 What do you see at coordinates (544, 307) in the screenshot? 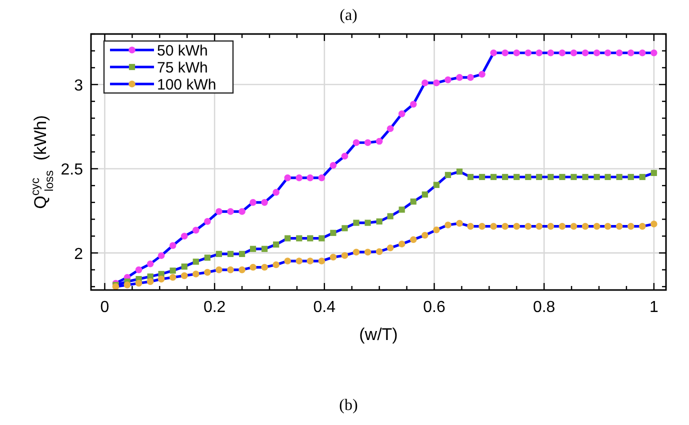
I see `x-tick-label: 0.8` at bounding box center [544, 307].